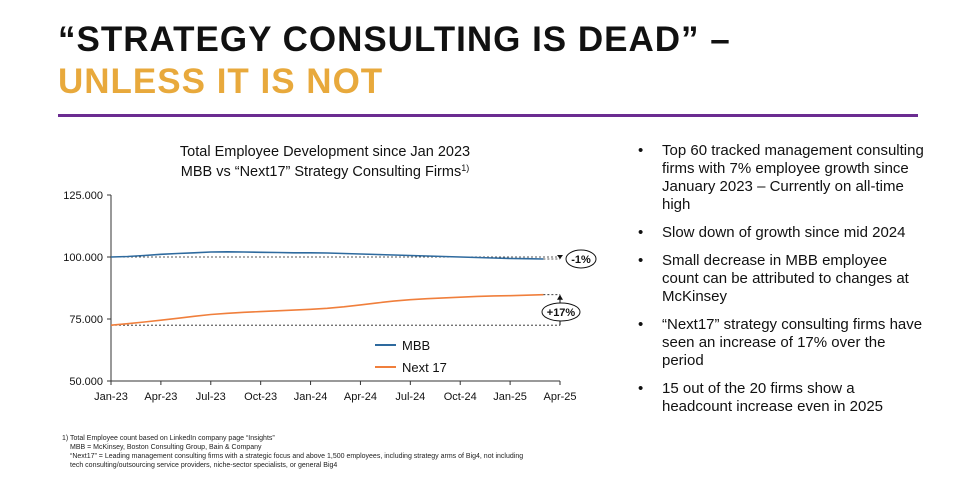  I want to click on legend-label: MBB, so click(416, 345).